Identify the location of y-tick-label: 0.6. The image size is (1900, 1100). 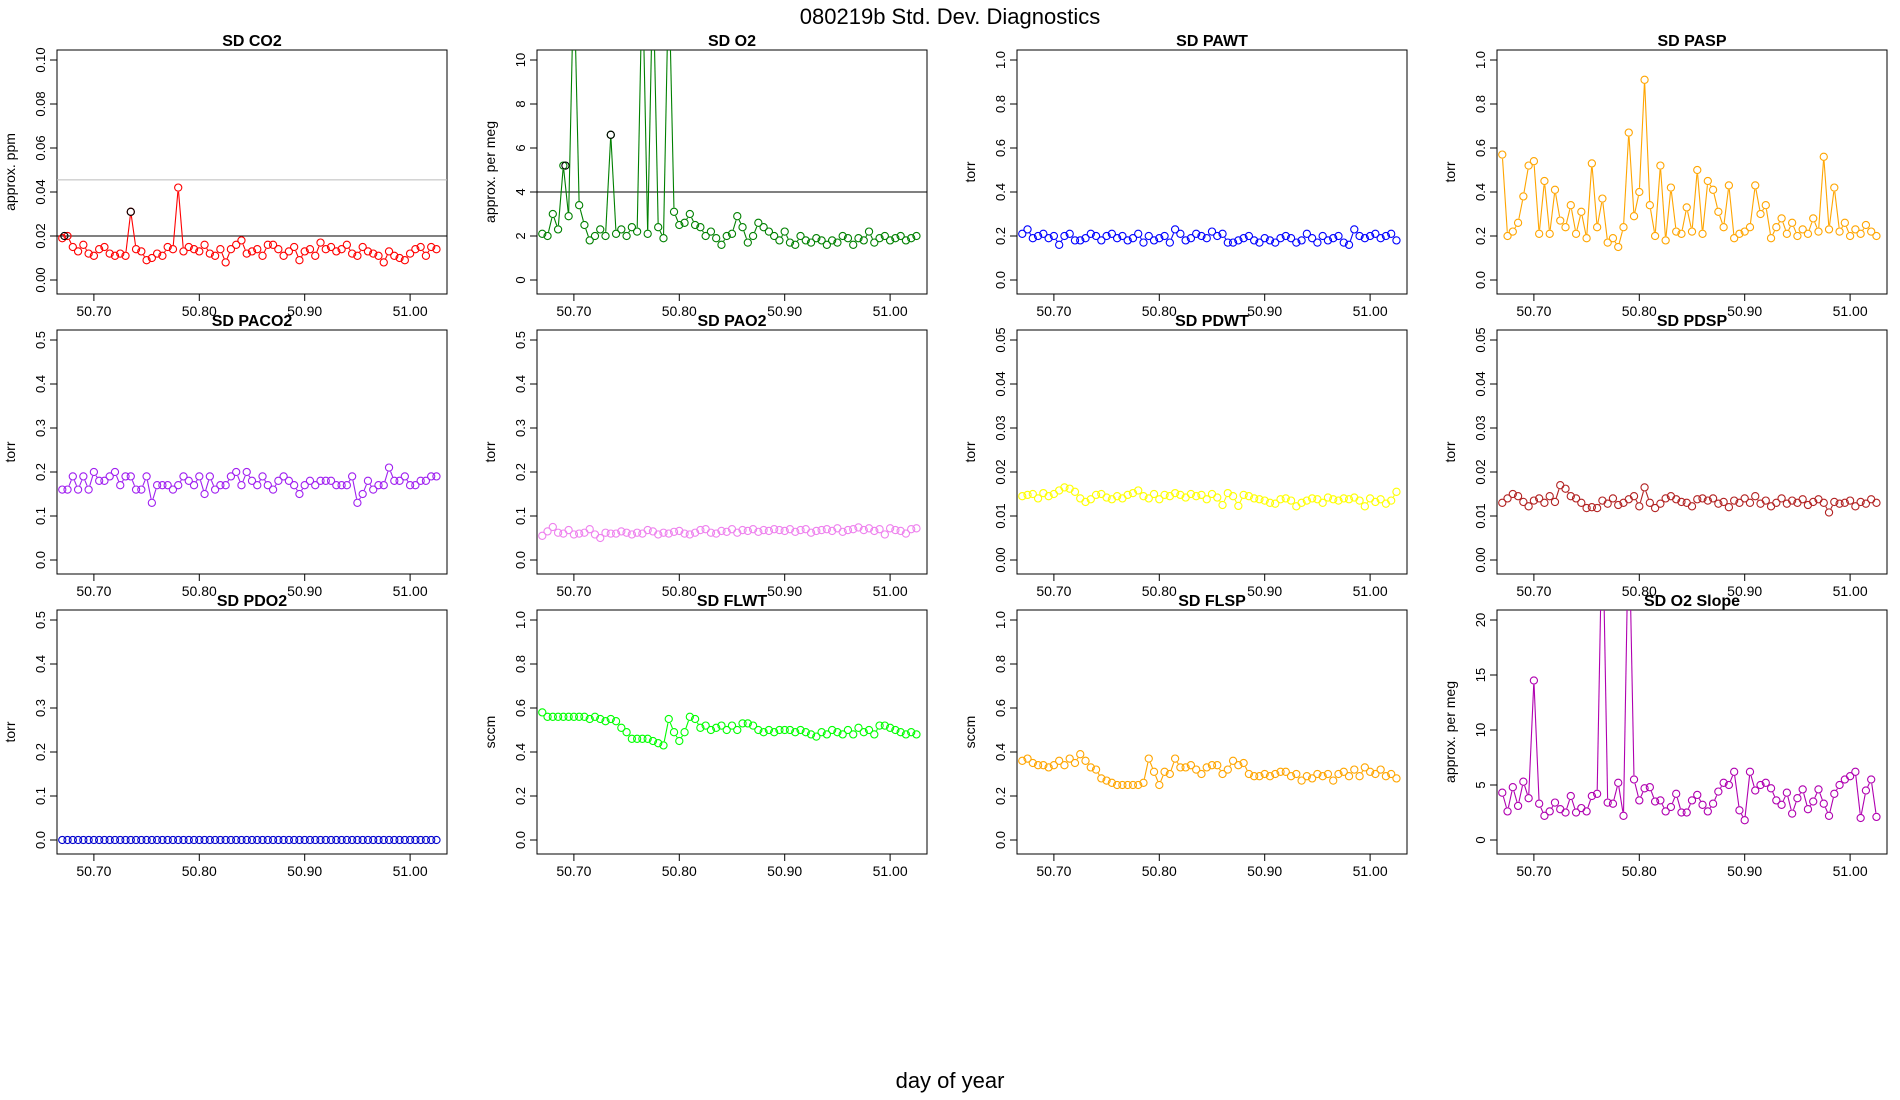
(1480, 148).